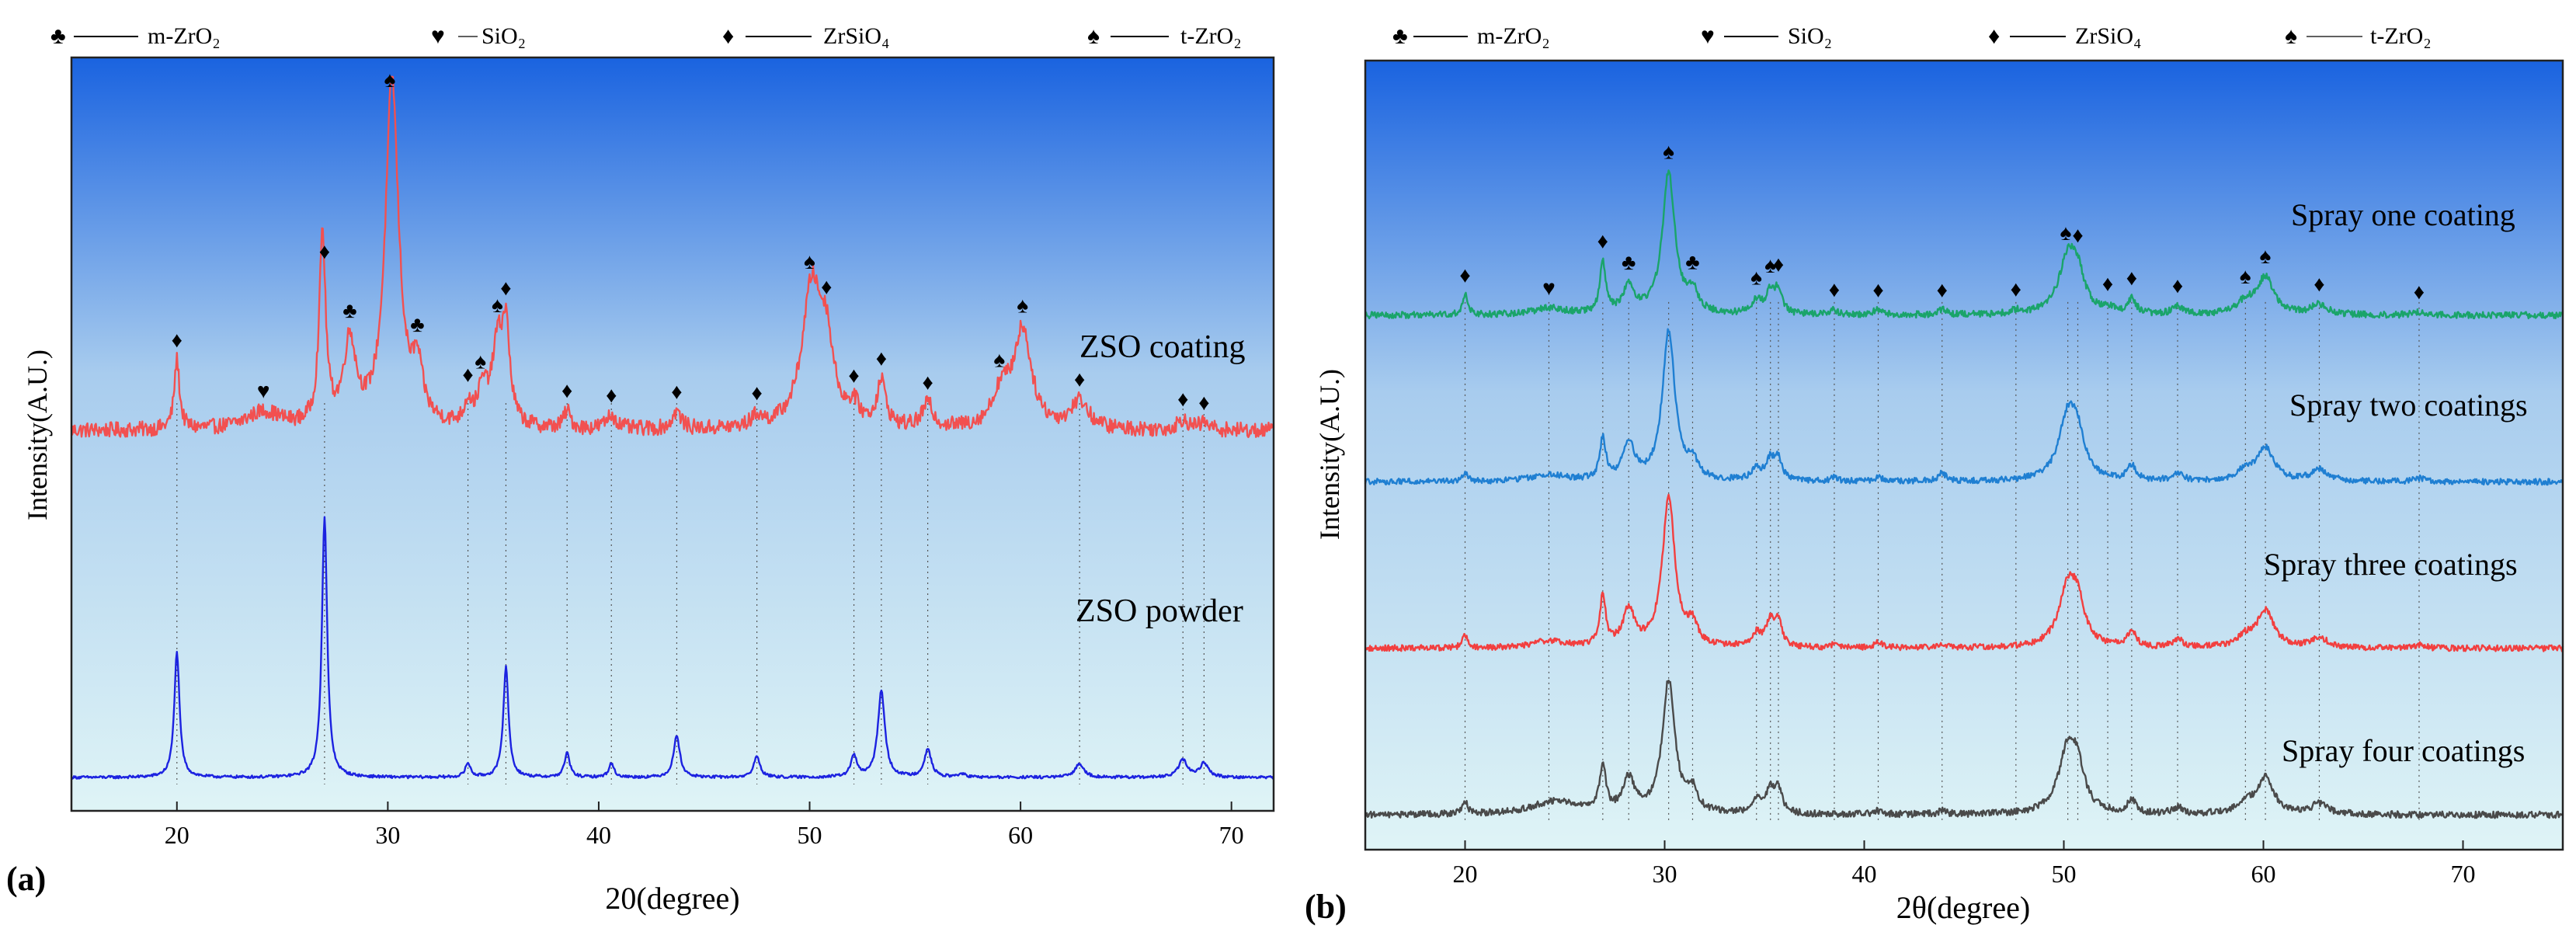 This screenshot has height=939, width=2576. What do you see at coordinates (2108, 36) in the screenshot?
I see `legend-b-zrsio4-label: ZrSiO₄` at bounding box center [2108, 36].